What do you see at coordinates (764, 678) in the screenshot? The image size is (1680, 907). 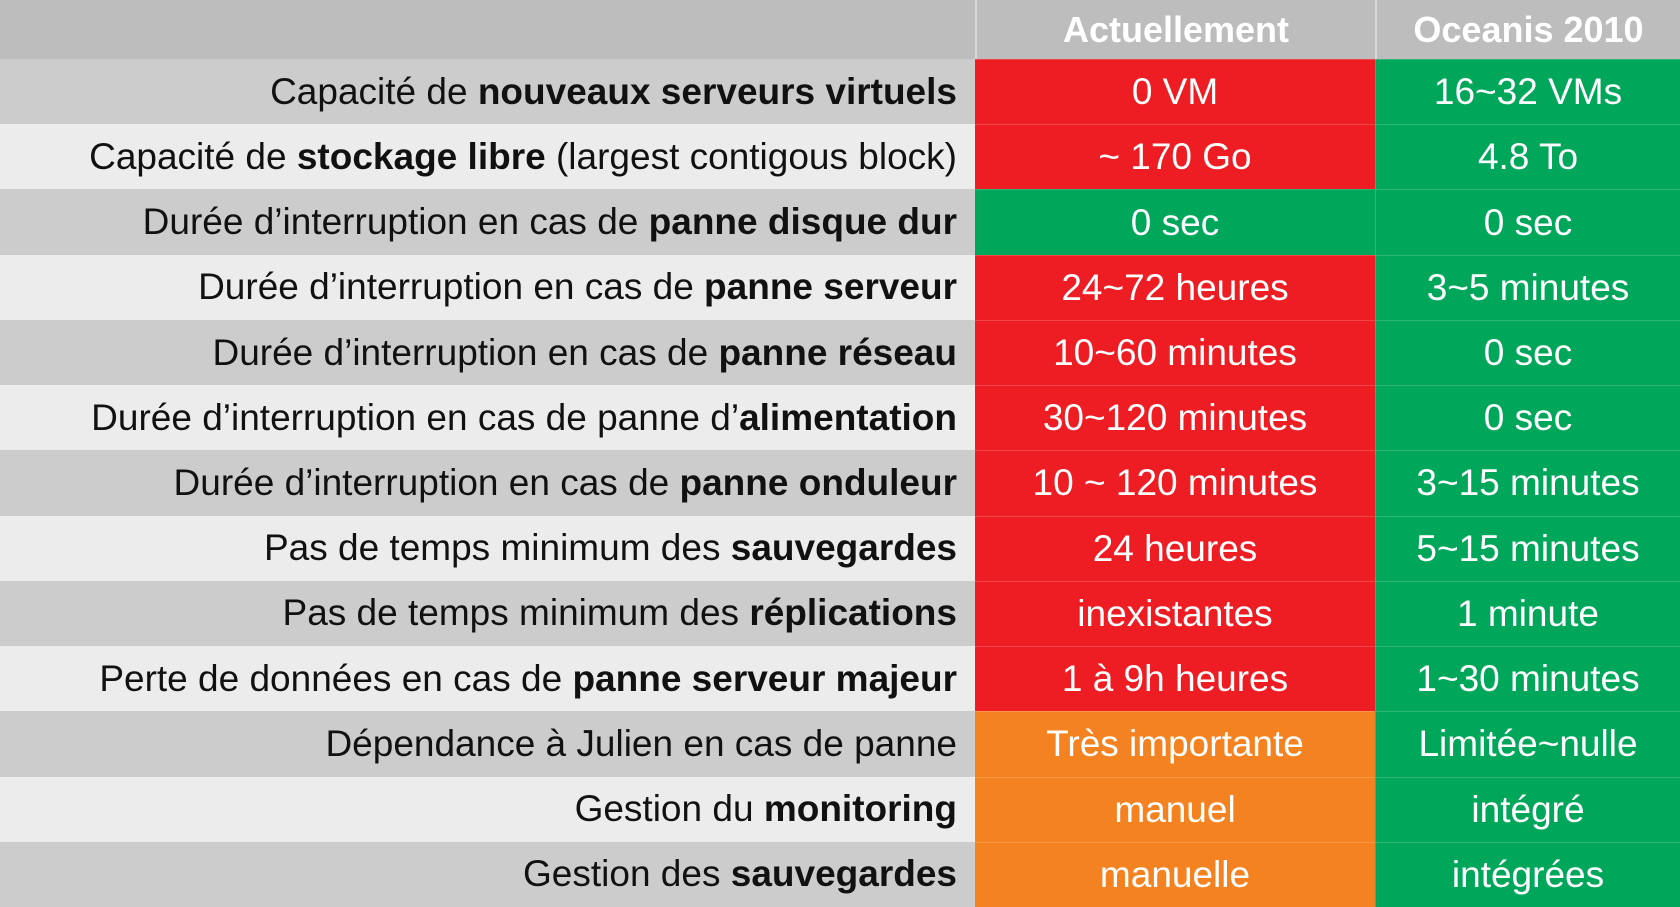 I see `row-label-bold-part: panne serveur majeur` at bounding box center [764, 678].